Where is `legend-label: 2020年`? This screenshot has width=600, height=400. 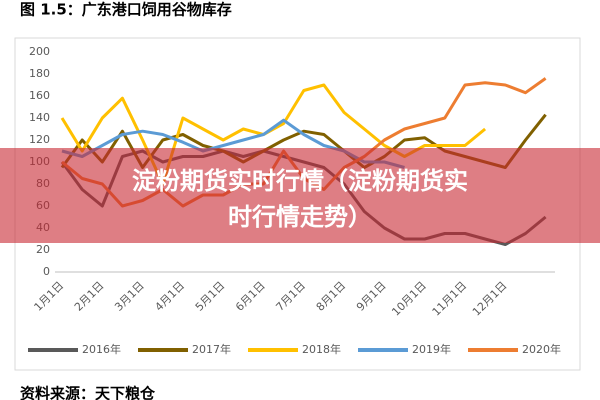
legend-label: 2020年 is located at coordinates (541, 349).